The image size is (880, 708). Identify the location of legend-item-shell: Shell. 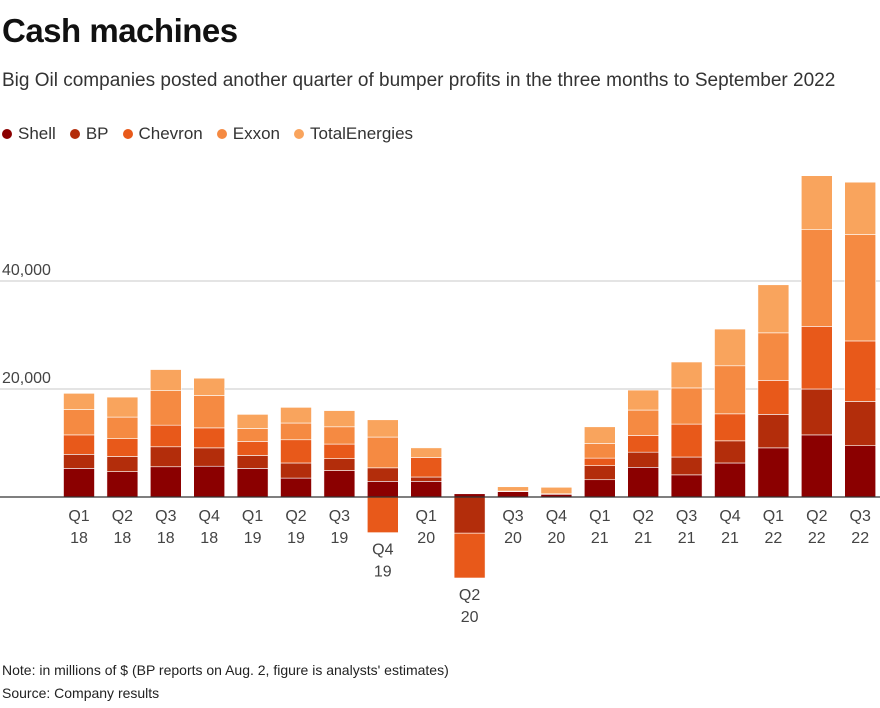
(29, 134).